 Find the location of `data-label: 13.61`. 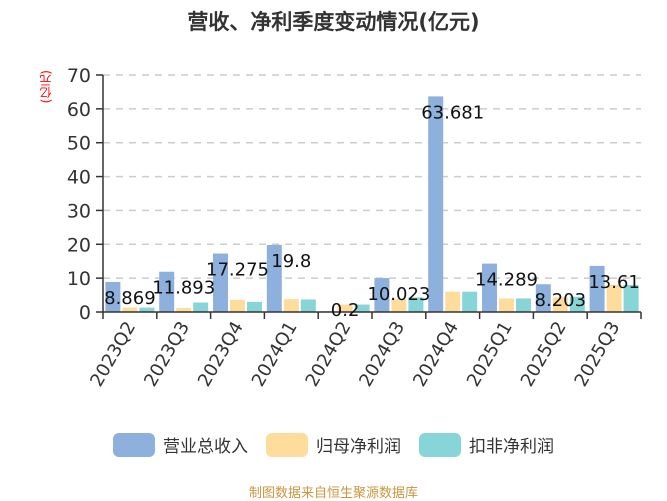

data-label: 13.61 is located at coordinates (614, 282).